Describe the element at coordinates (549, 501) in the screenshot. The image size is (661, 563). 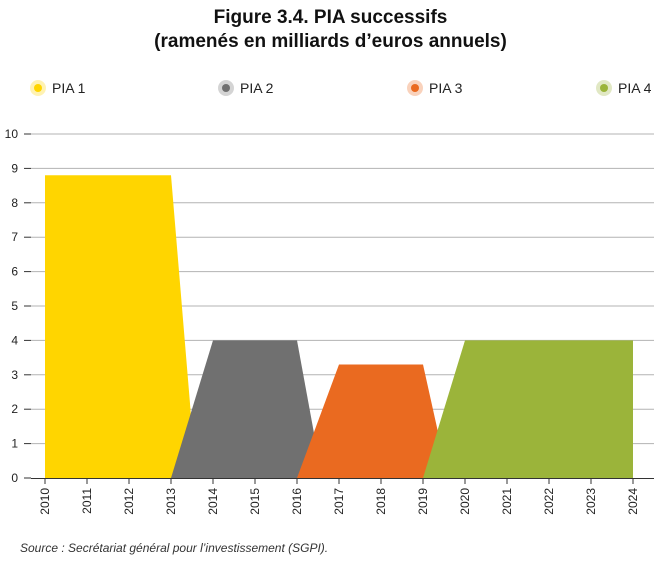
I see `x-tick-label: 2022` at that location.